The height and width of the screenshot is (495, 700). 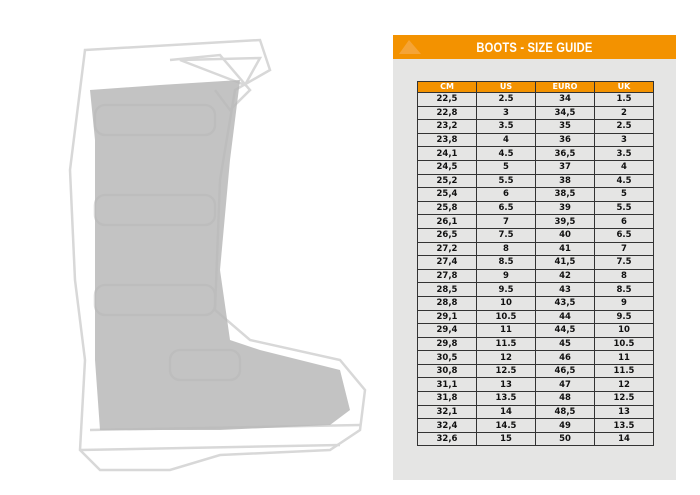 What do you see at coordinates (447, 385) in the screenshot?
I see `table-cell: 31,1` at bounding box center [447, 385].